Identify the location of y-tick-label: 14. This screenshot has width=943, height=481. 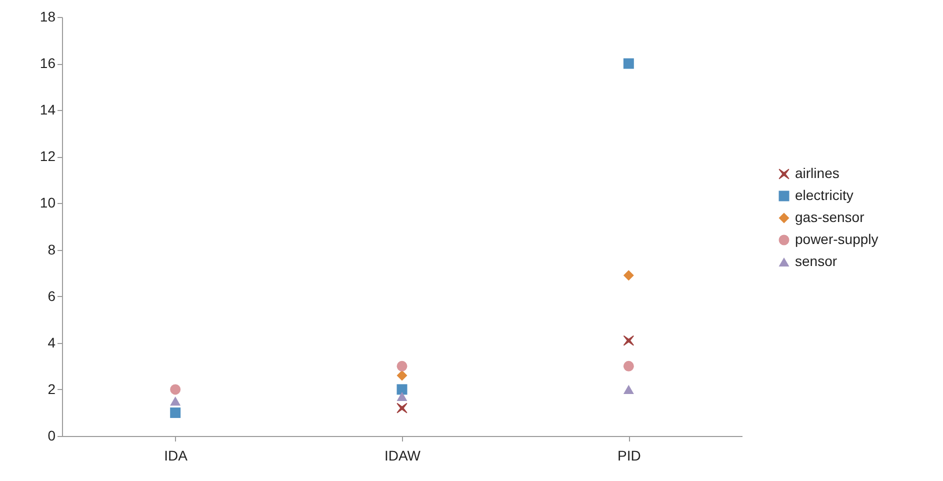
(48, 110).